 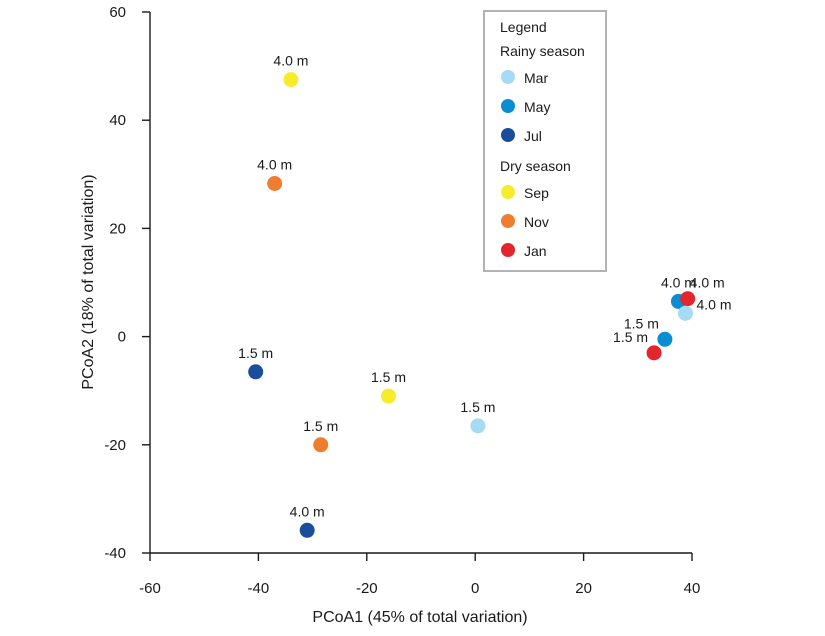 What do you see at coordinates (536, 78) in the screenshot?
I see `legend-entry-label: Mar` at bounding box center [536, 78].